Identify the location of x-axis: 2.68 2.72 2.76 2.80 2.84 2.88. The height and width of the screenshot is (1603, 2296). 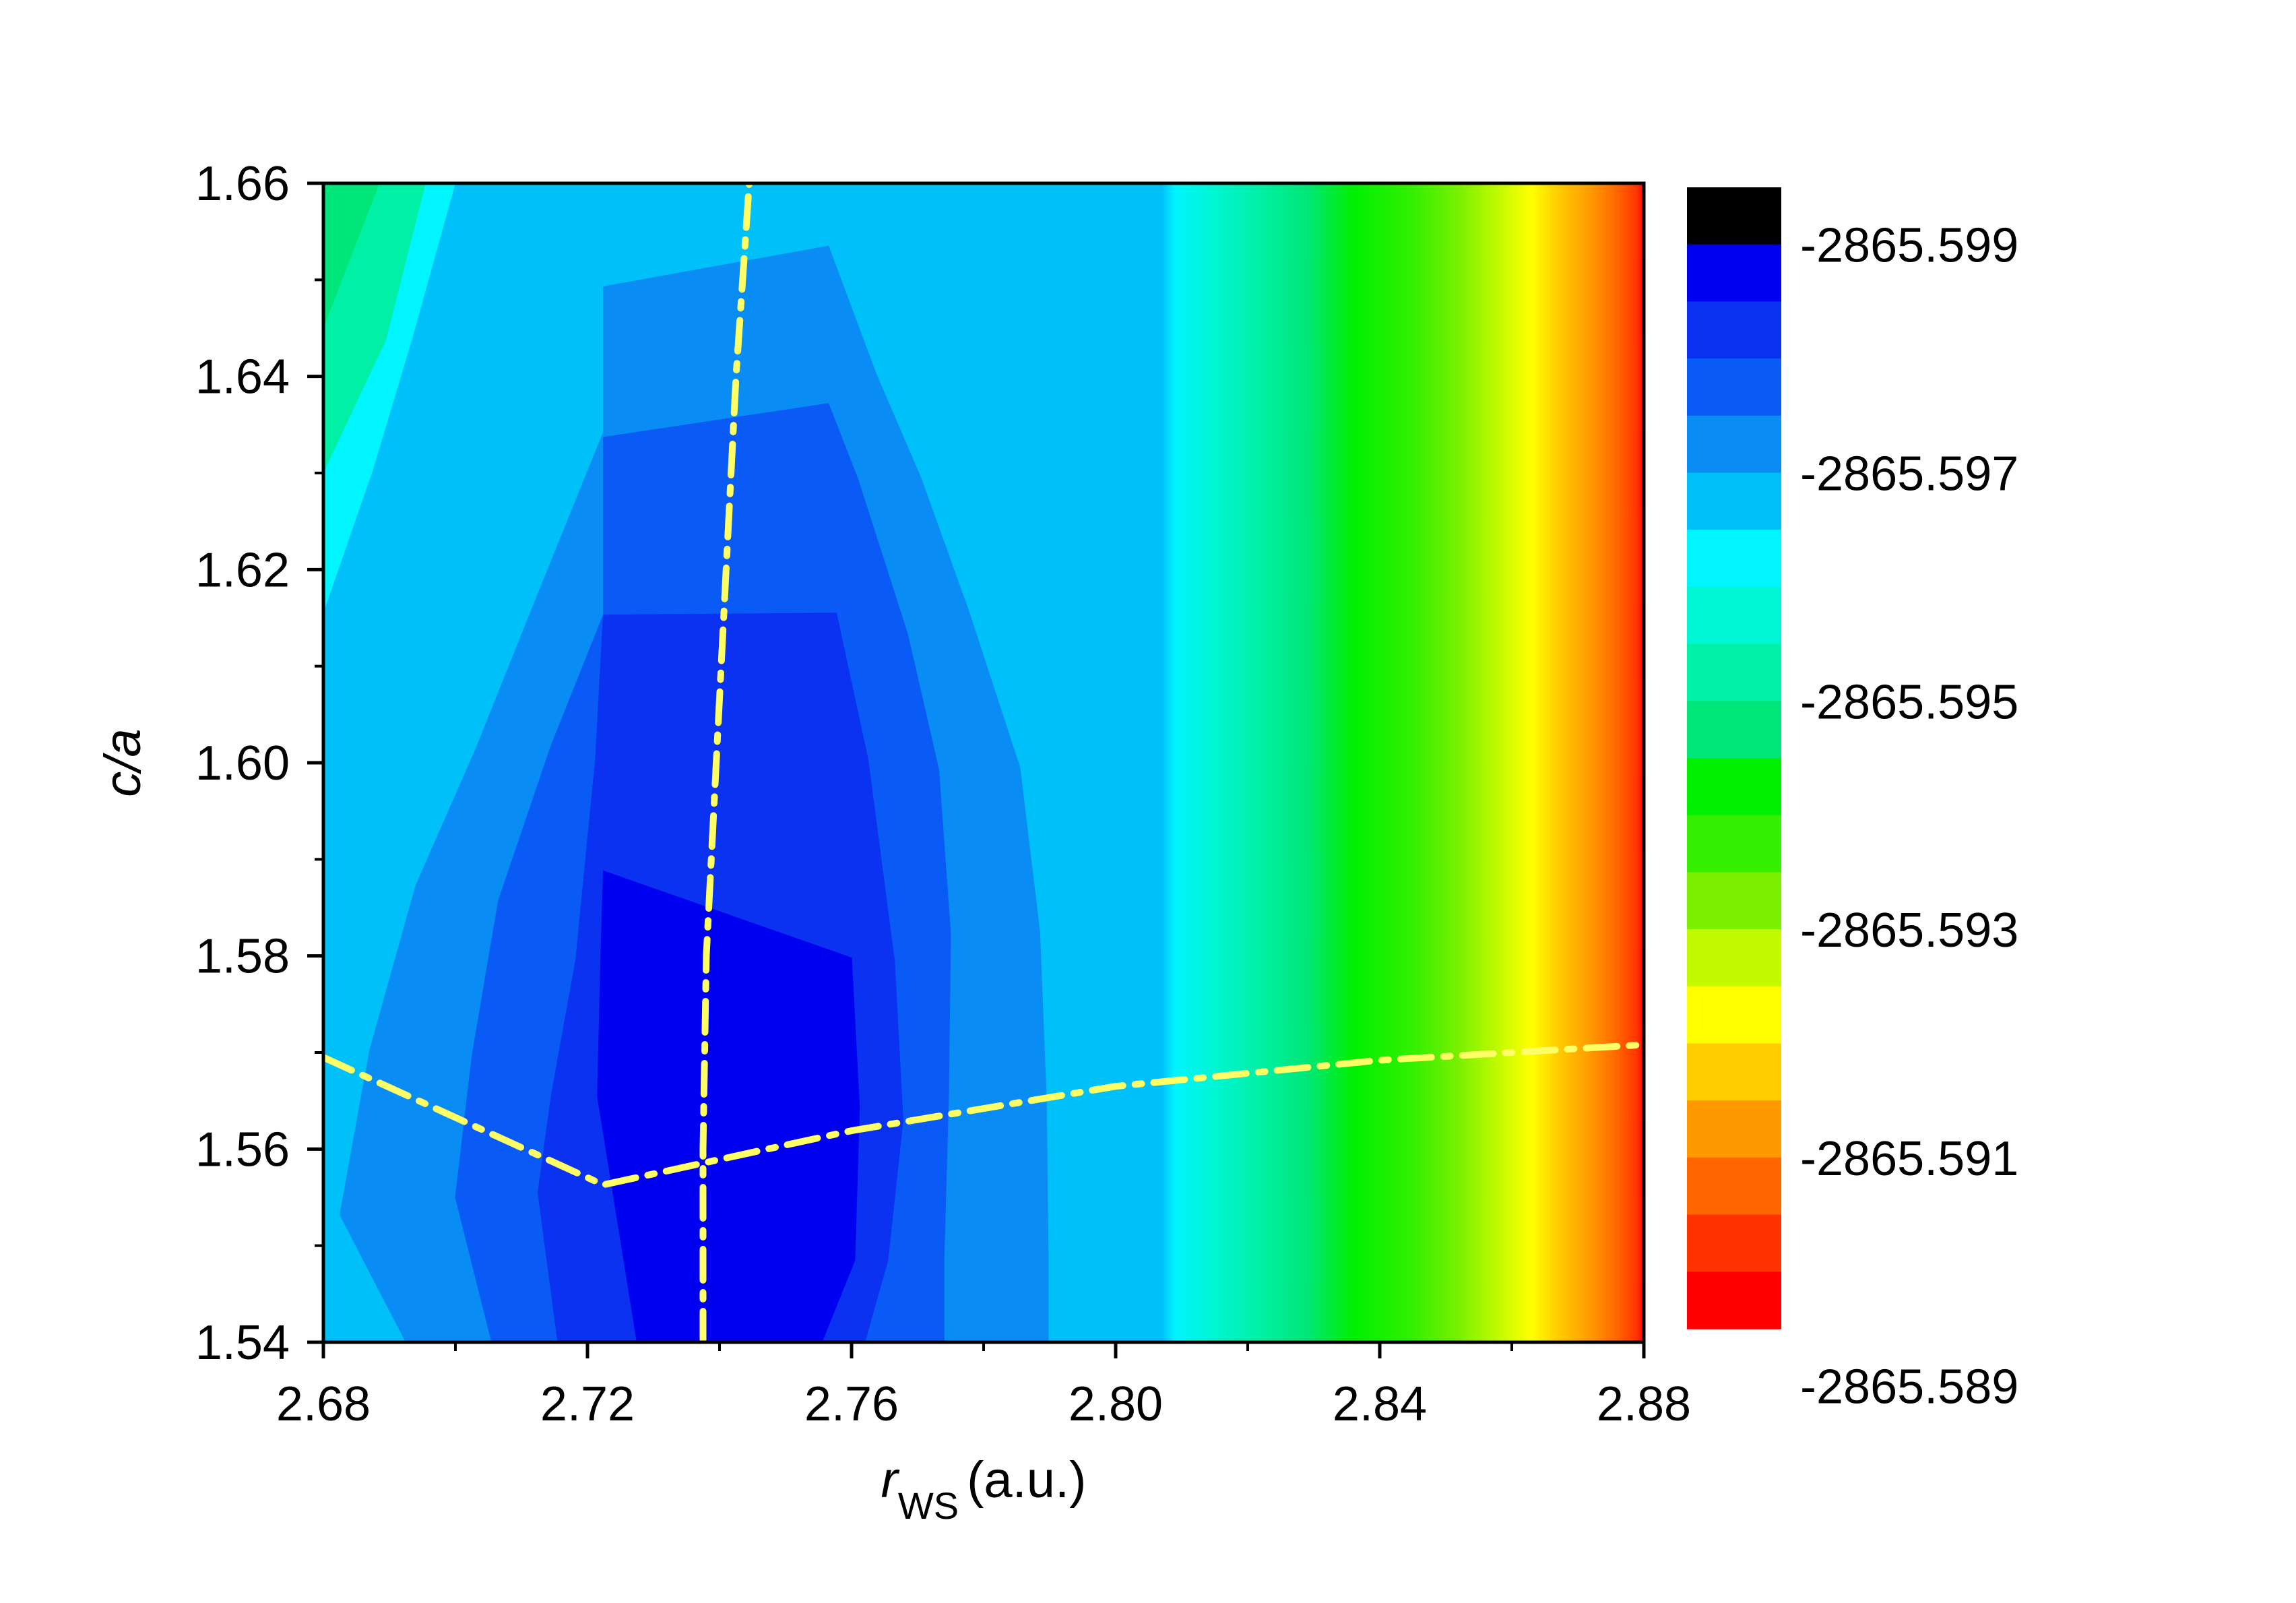
(983, 1386).